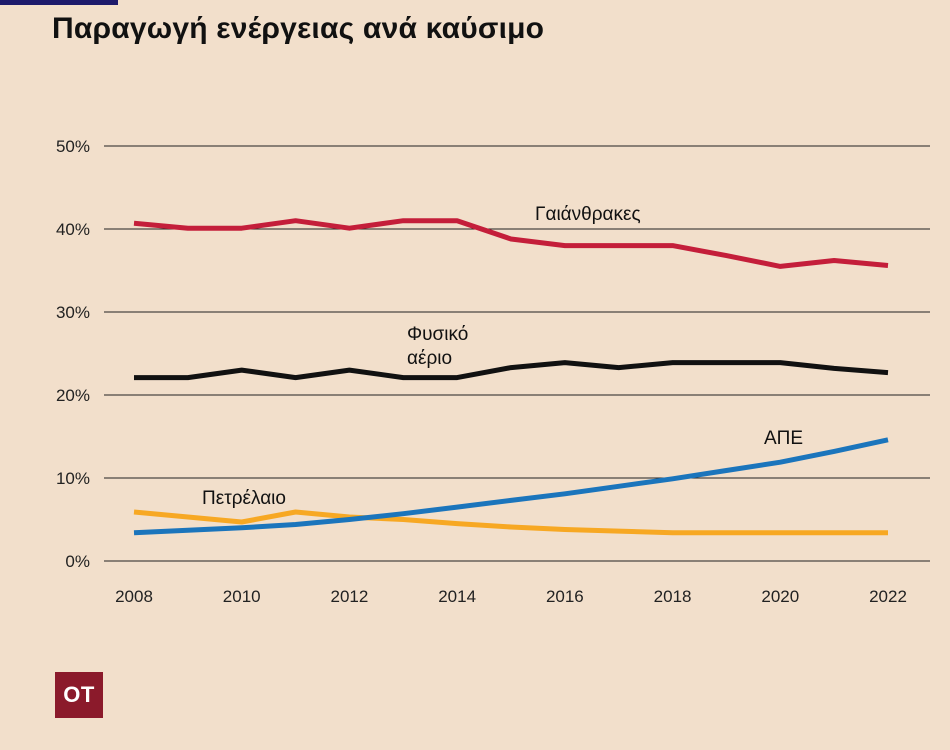  What do you see at coordinates (783, 438) in the screenshot?
I see `series-label: ΑΠΕ` at bounding box center [783, 438].